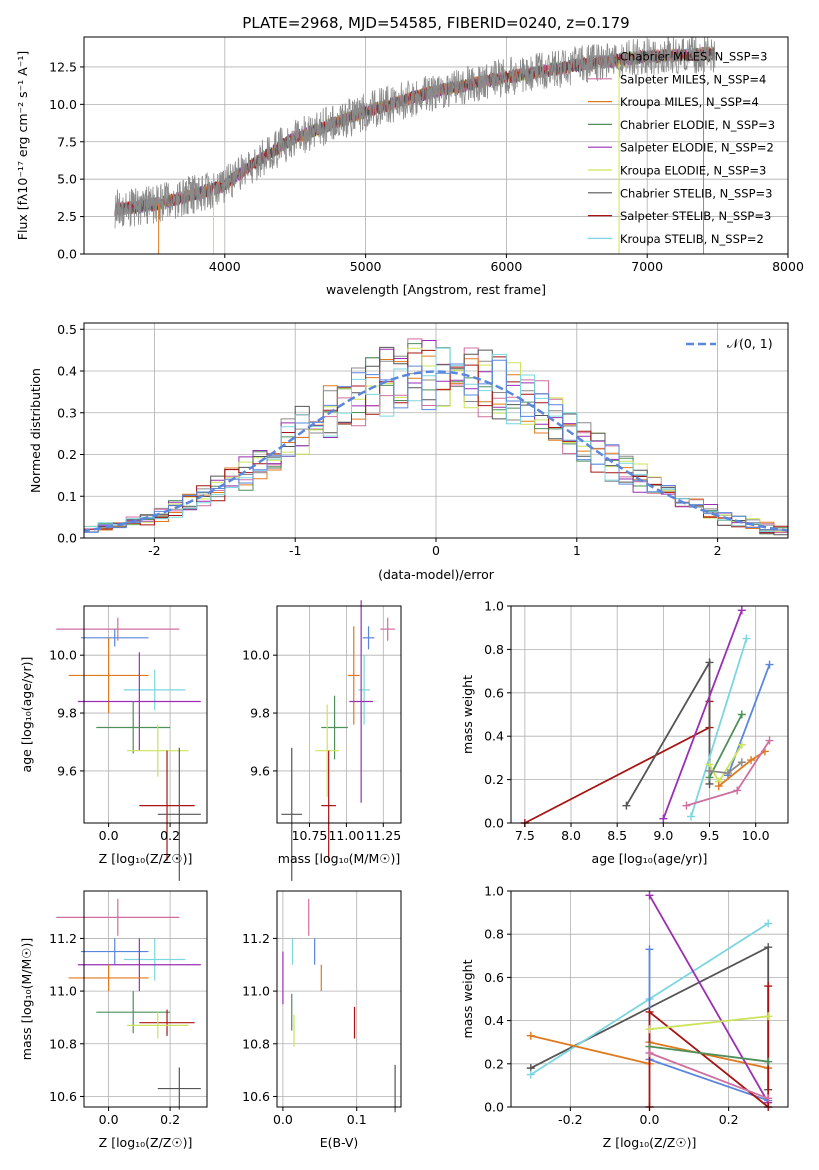 The height and width of the screenshot is (1170, 819). I want to click on legend-label: Kroupa ELODIE, N_SSP=3, so click(693, 171).